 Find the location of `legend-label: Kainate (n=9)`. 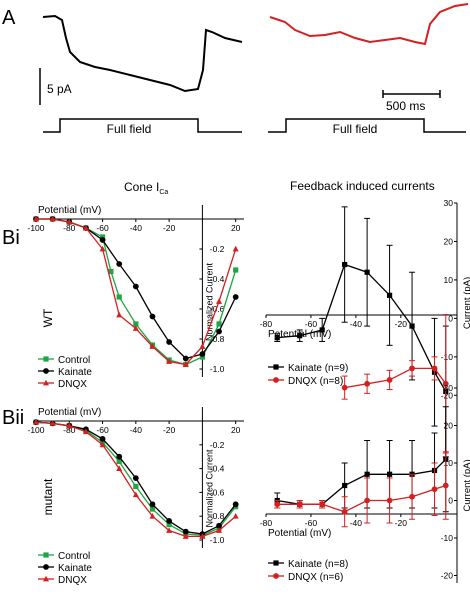

legend-label: Kainate (n=9) is located at coordinates (318, 368).